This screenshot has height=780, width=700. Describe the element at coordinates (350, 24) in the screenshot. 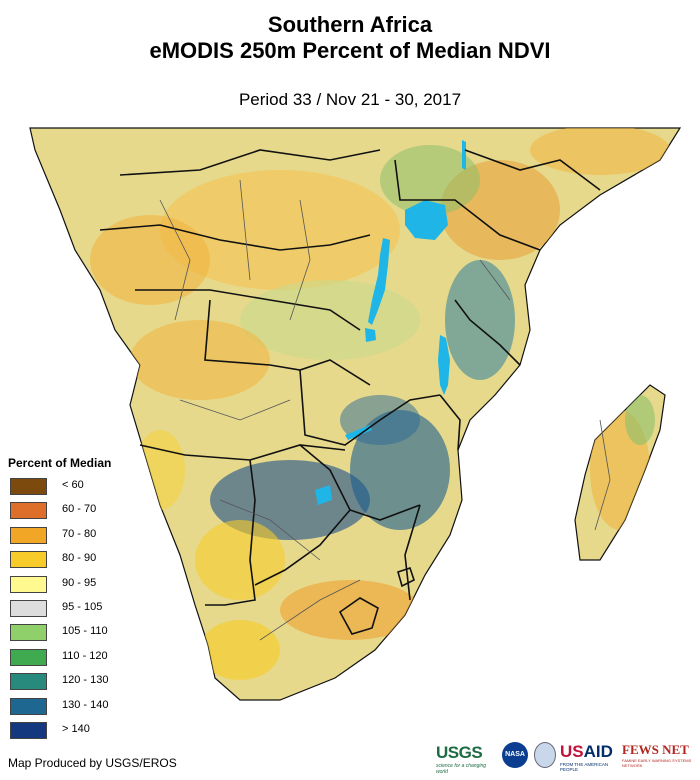

I see `map-title-line-1: Southern Africa` at that location.